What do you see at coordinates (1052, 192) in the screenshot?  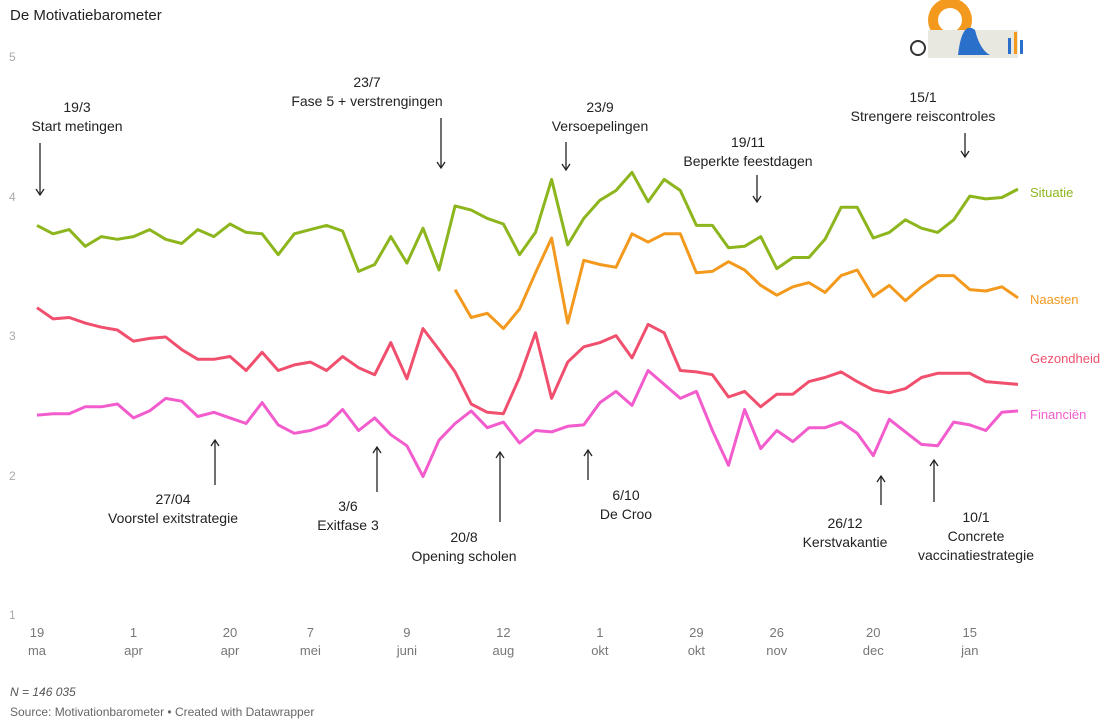 I see `series-label: Situatie` at bounding box center [1052, 192].